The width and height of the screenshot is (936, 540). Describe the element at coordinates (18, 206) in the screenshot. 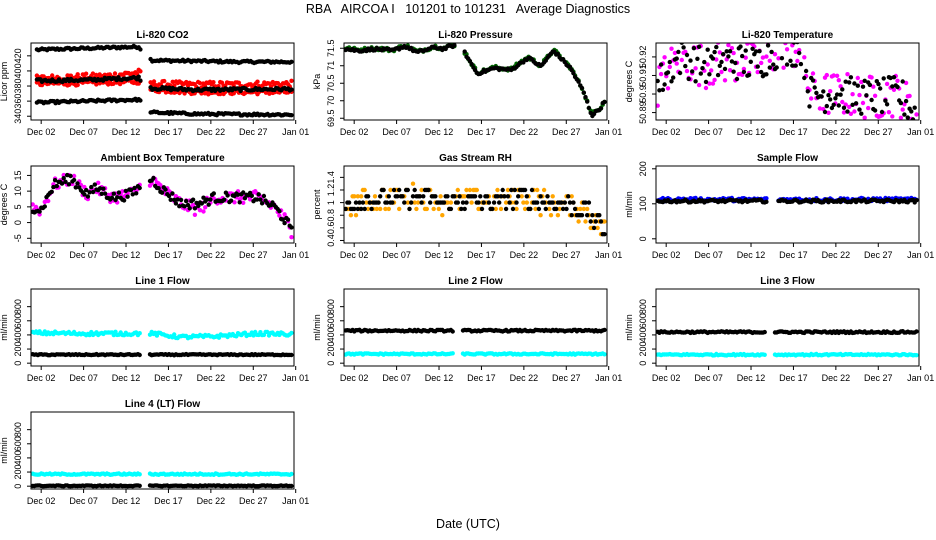

I see `y-tick-label: 5` at that location.